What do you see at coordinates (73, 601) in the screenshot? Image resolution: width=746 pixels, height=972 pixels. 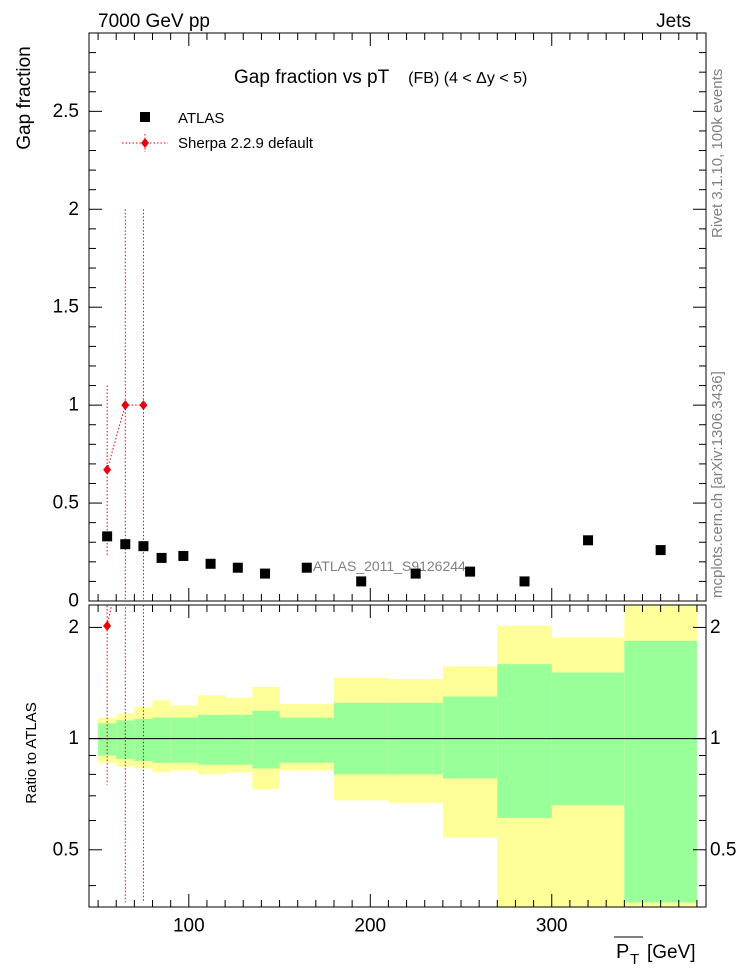 I see `main-y-tick-label: 0` at bounding box center [73, 601].